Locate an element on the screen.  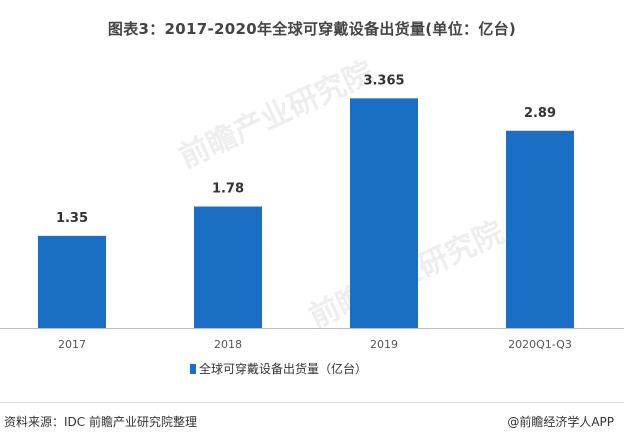
chart-title: 图表3：2017-2020年全球可穿戴设备出货量(单位：亿台) is located at coordinates (312, 29).